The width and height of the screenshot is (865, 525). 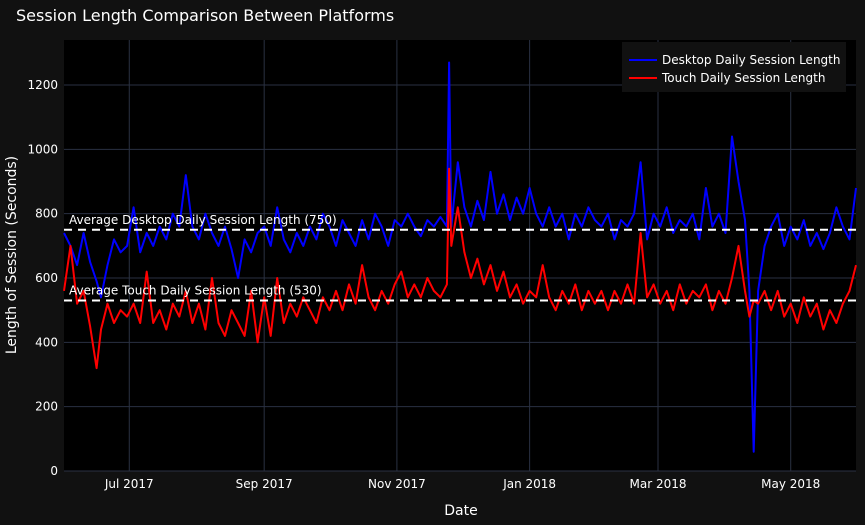 What do you see at coordinates (129, 484) in the screenshot?
I see `x-tick-label: Jul 2017` at bounding box center [129, 484].